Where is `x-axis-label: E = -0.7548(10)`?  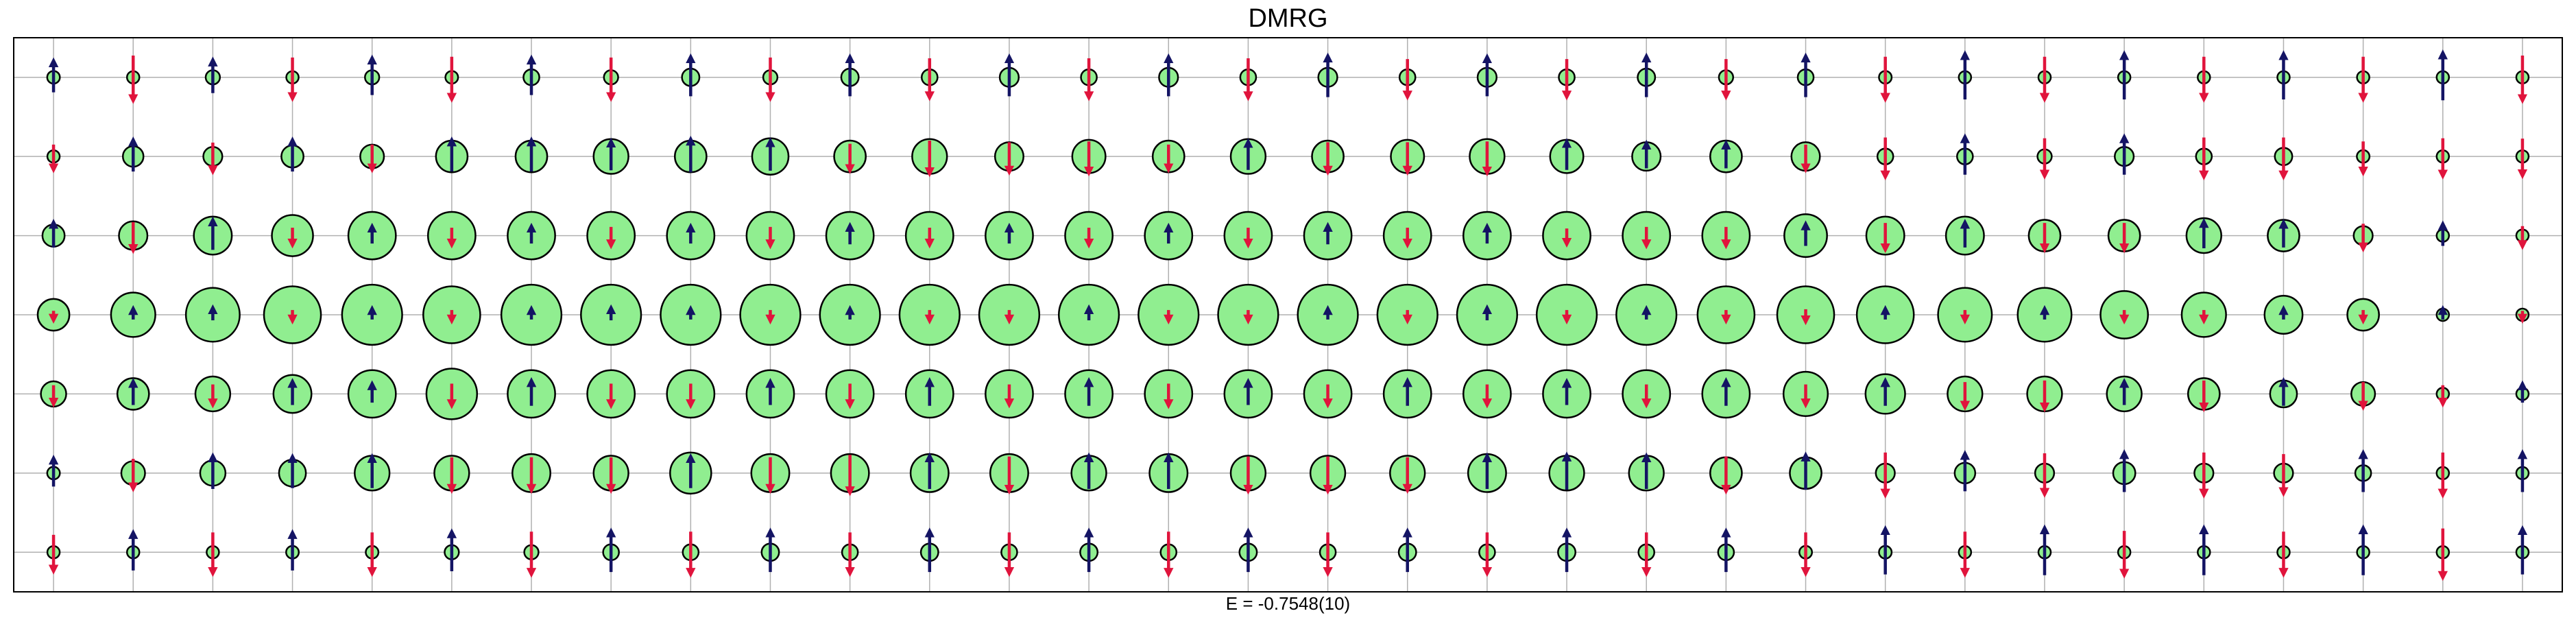 x-axis-label: E = -0.7548(10) is located at coordinates (1288, 603).